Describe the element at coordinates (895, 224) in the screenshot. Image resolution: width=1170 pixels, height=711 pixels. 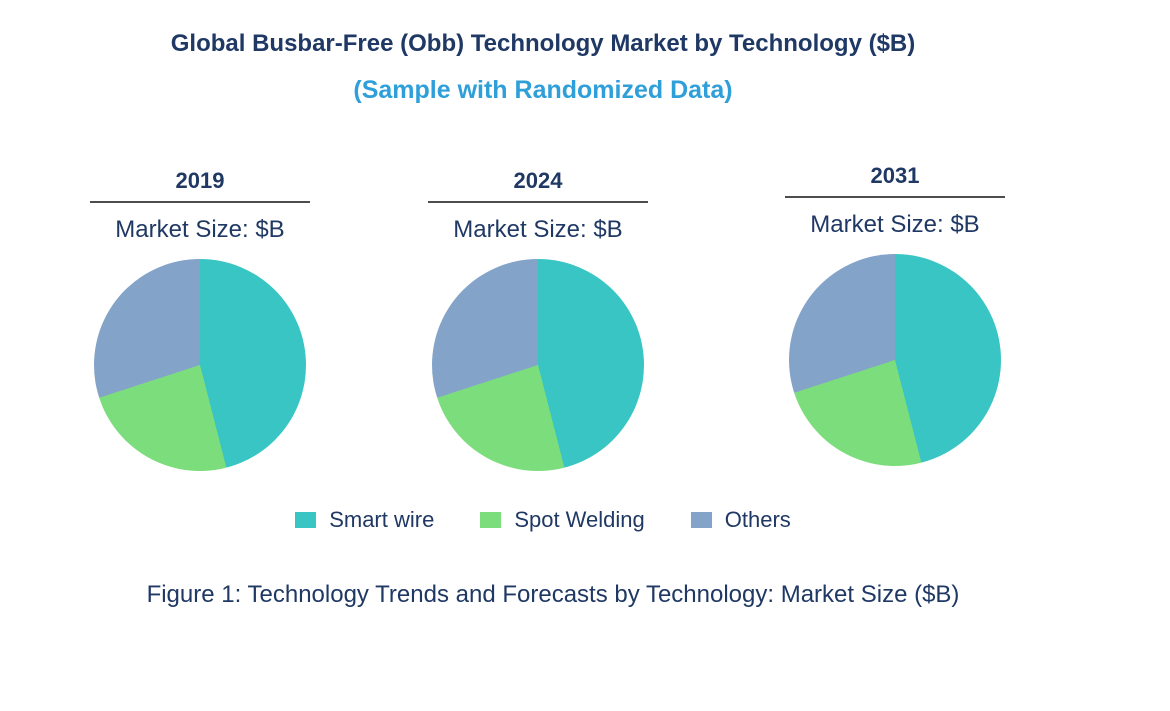
I see `market-size-label-2031: Market Size: $B` at that location.